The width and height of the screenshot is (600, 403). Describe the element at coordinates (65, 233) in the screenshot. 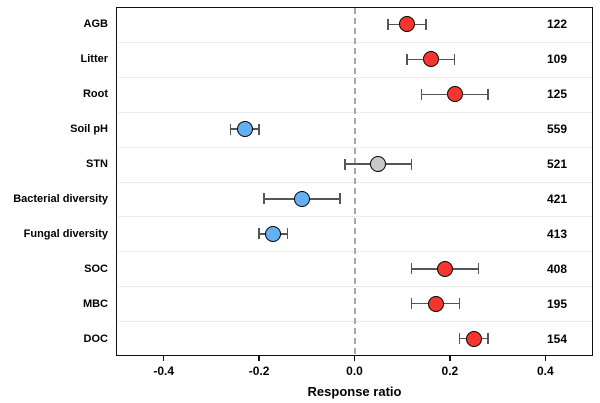

I see `row-label: Fungal diversity` at that location.